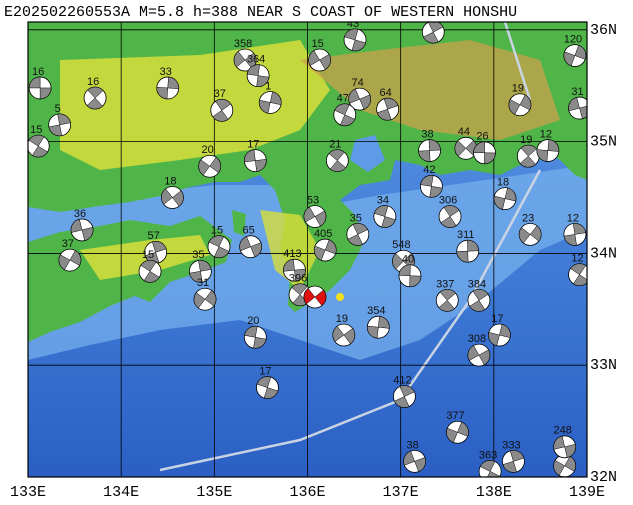 Image resolution: width=633 pixels, height=505 pixels. What do you see at coordinates (466, 235) in the screenshot?
I see `depth-label: 311` at bounding box center [466, 235].